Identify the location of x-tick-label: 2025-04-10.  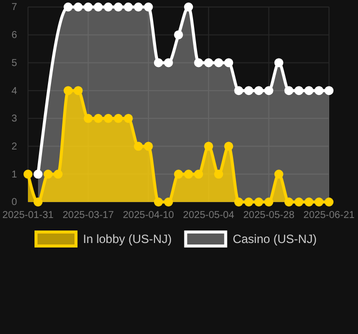
(148, 216).